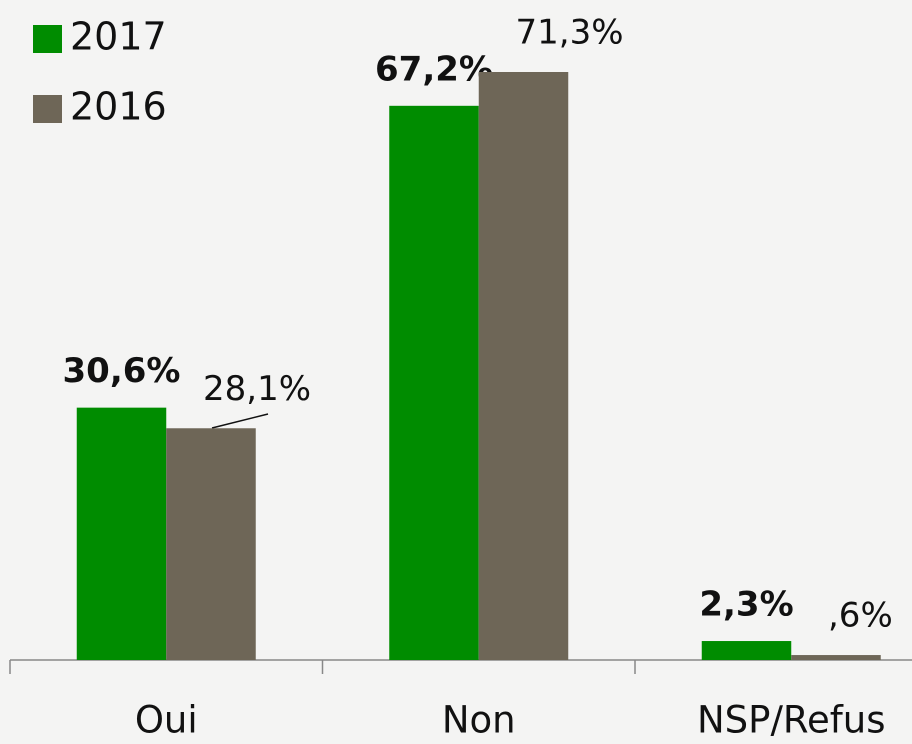  Describe the element at coordinates (122, 371) in the screenshot. I see `data-label: 30,6%` at that location.